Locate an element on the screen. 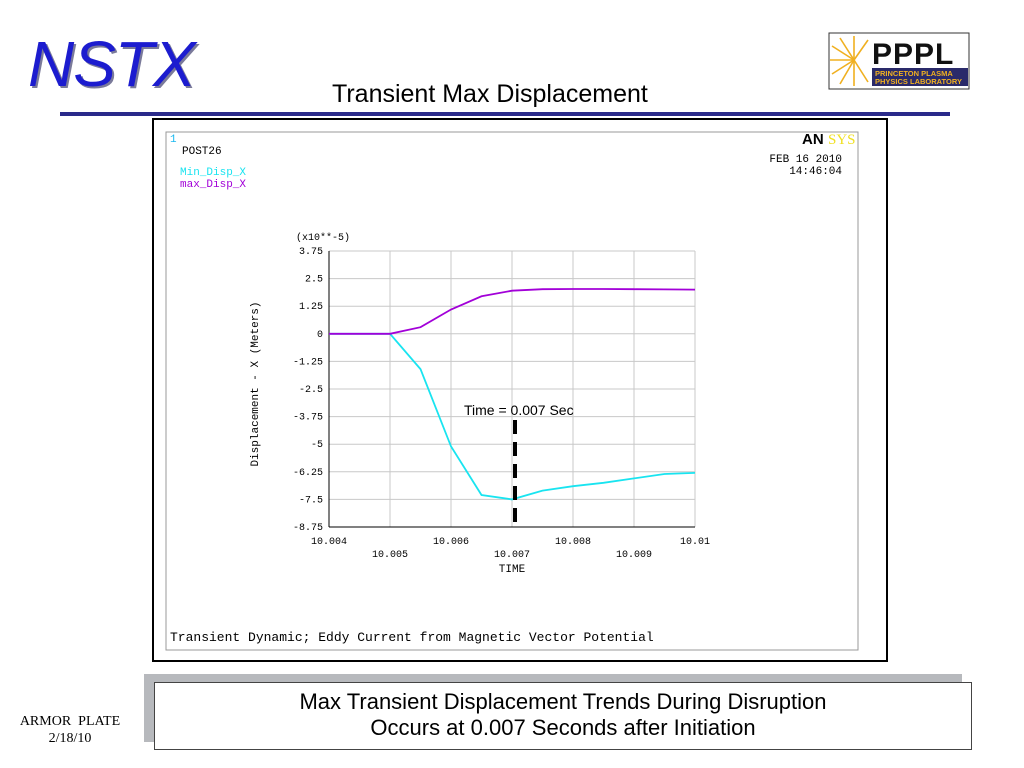 The image size is (1024, 768). y-tick-label: -8.75 is located at coordinates (308, 528).